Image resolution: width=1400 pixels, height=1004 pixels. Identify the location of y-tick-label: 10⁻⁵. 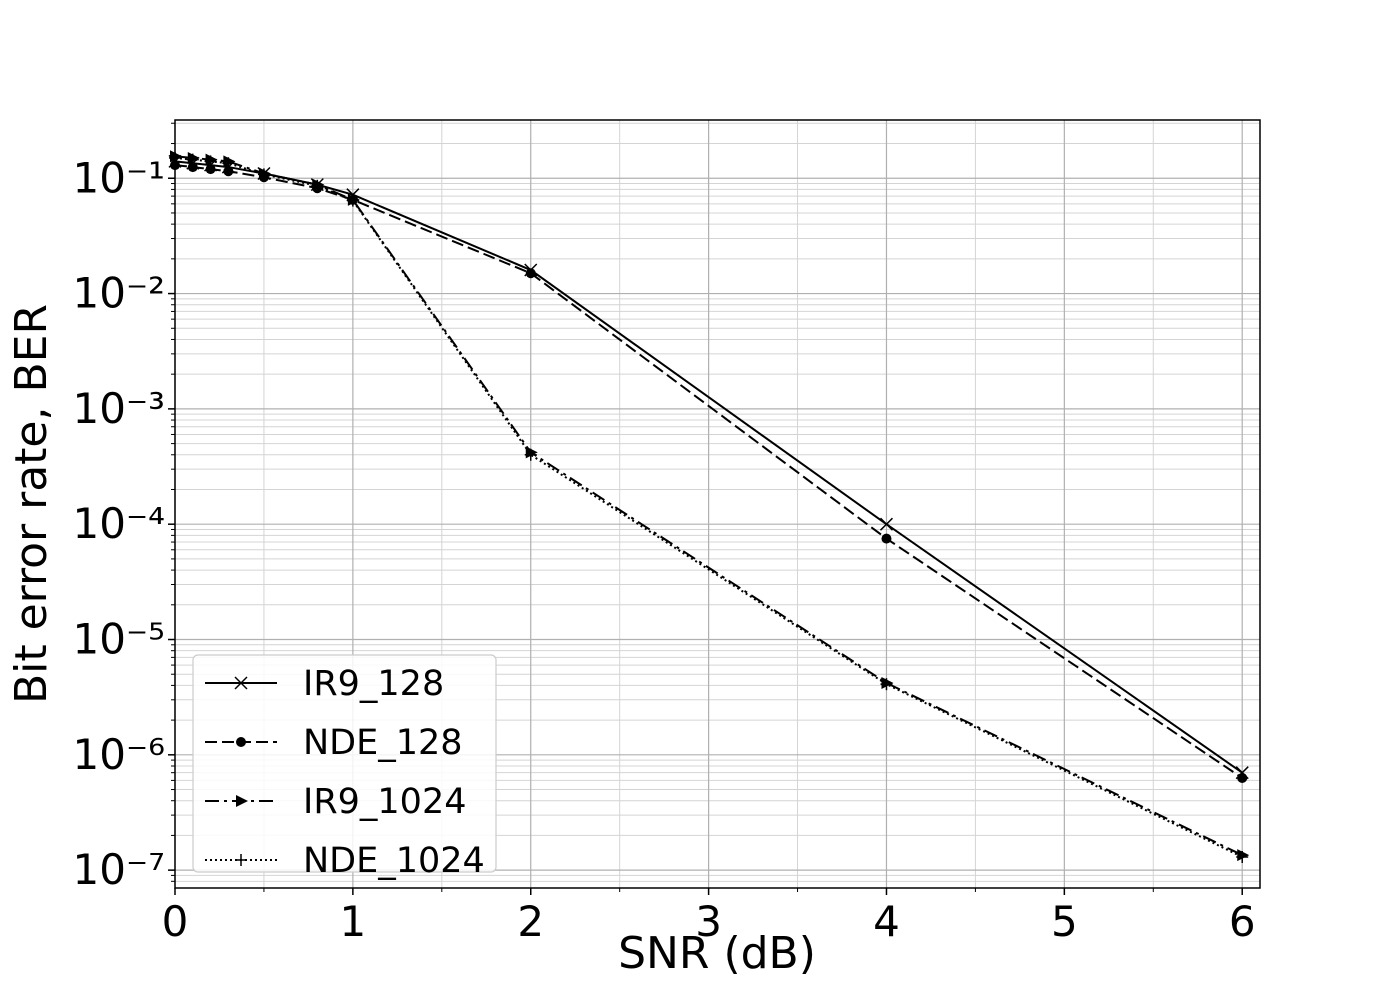
(119, 639).